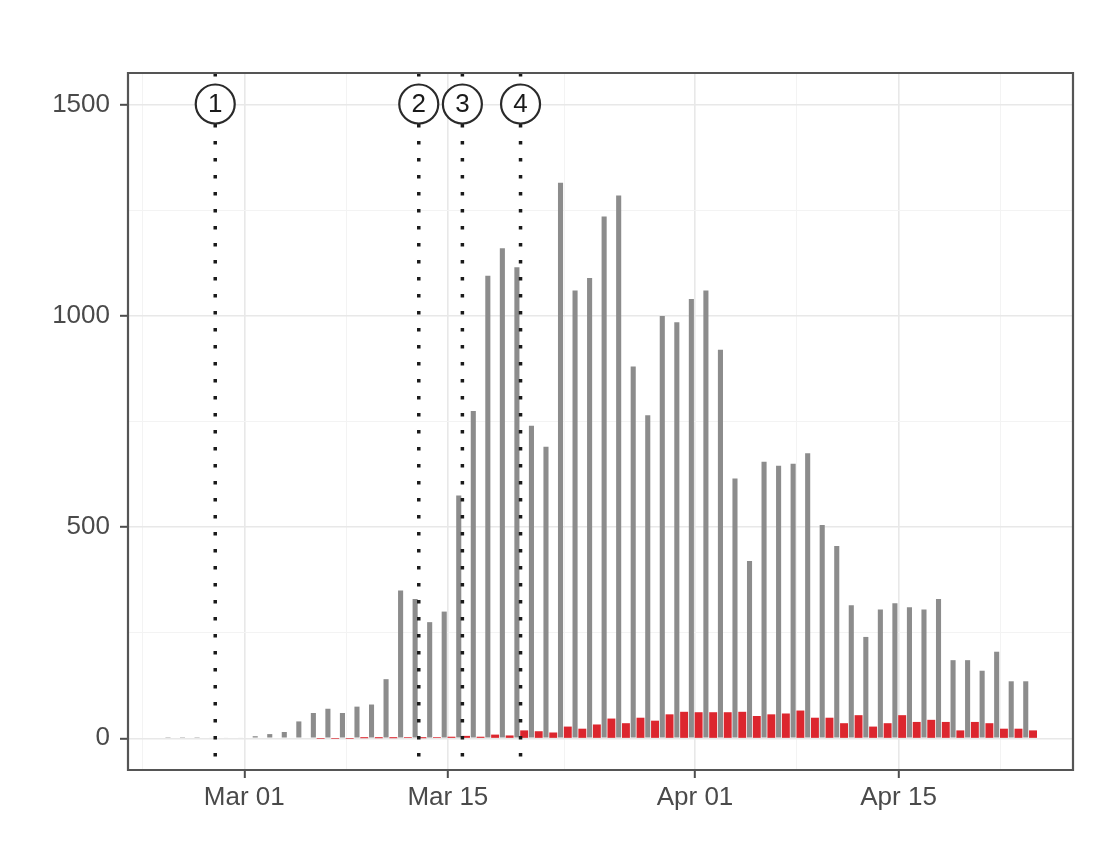 This screenshot has width=1099, height=861. I want to click on y-tick-label: 1500, so click(81, 102).